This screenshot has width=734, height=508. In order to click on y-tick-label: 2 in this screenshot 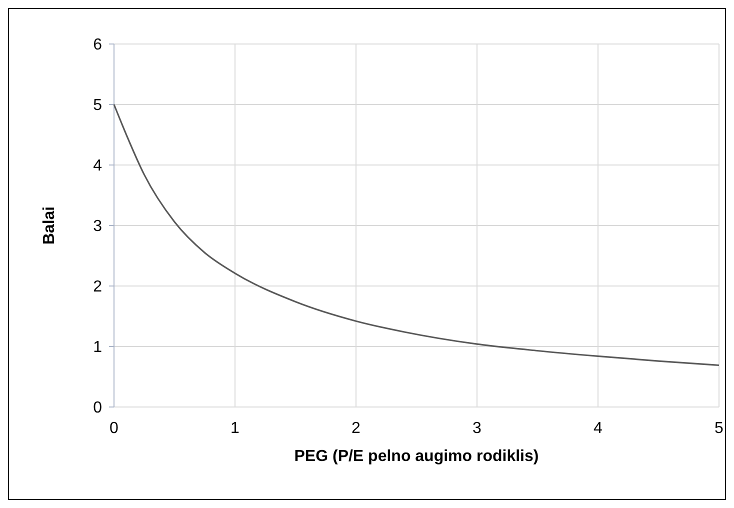, I will do `click(97, 287)`.